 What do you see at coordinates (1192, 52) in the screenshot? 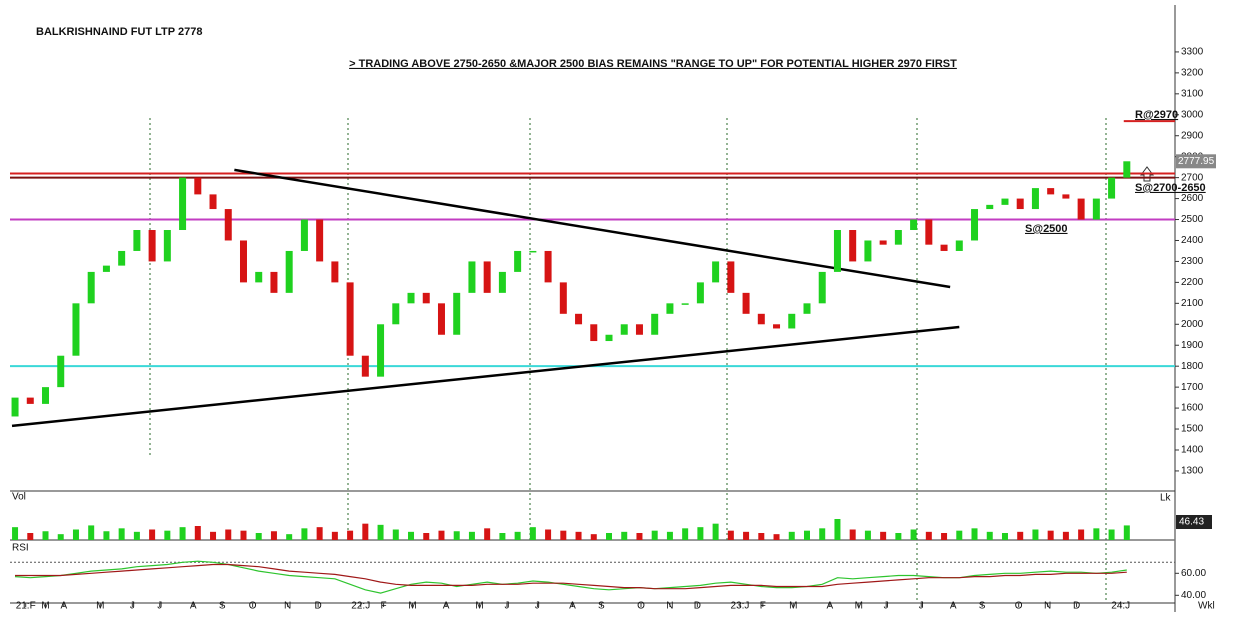
I see `y-tick-label: 3300` at bounding box center [1192, 52].